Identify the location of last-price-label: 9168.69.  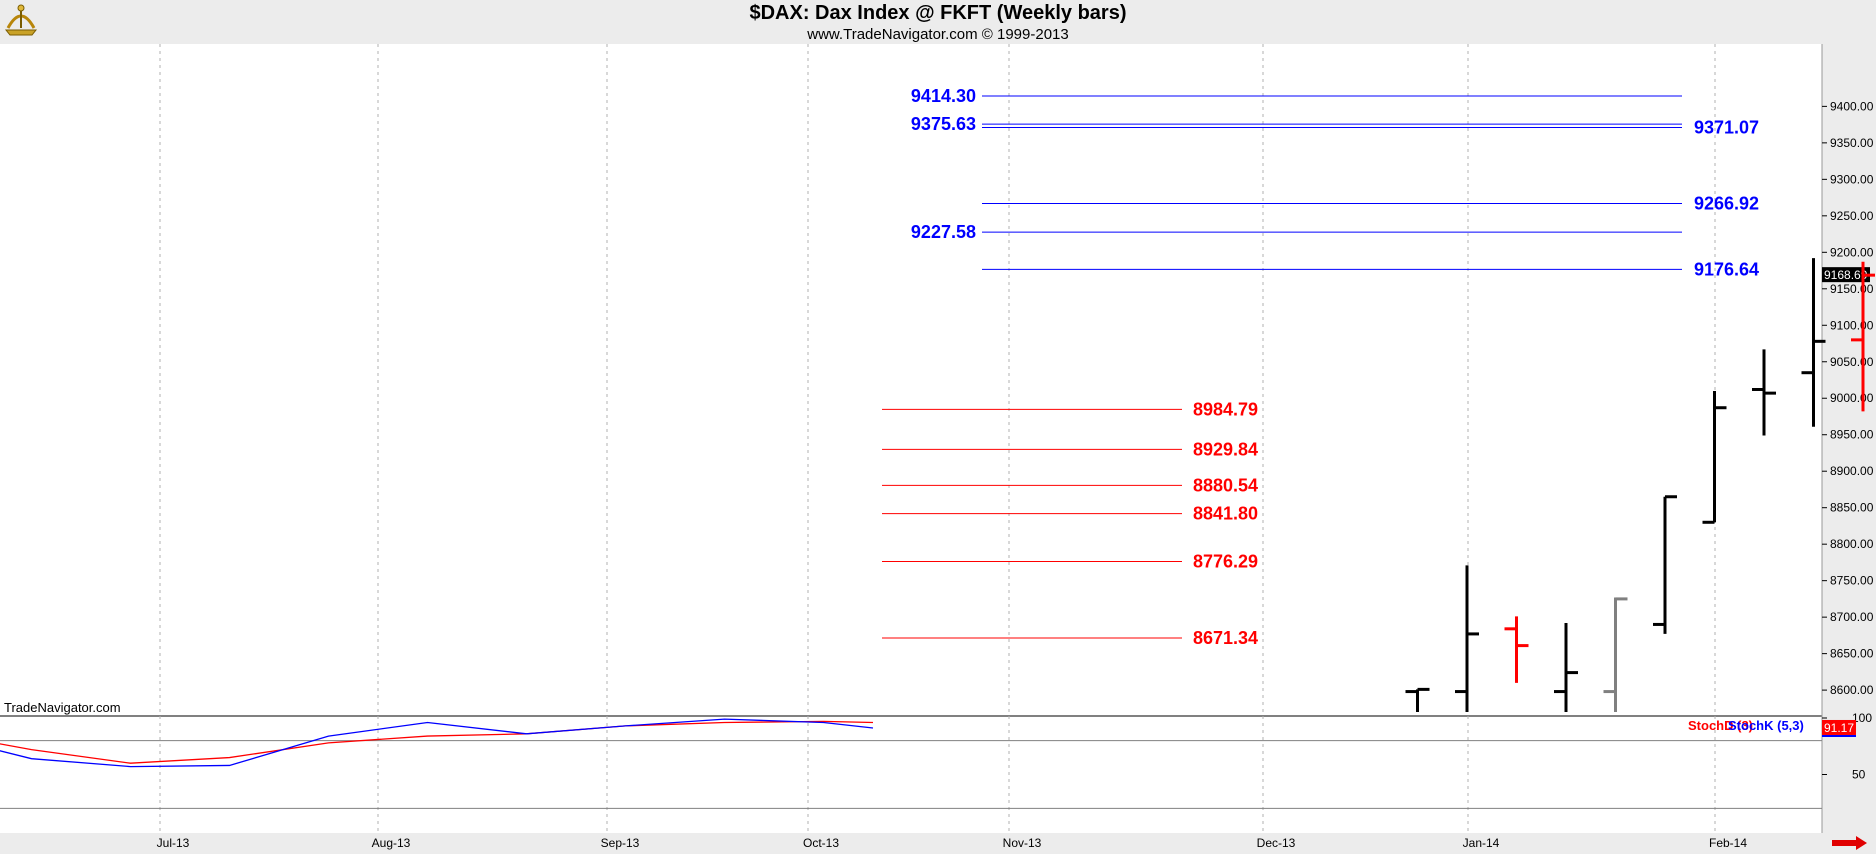
(1846, 275).